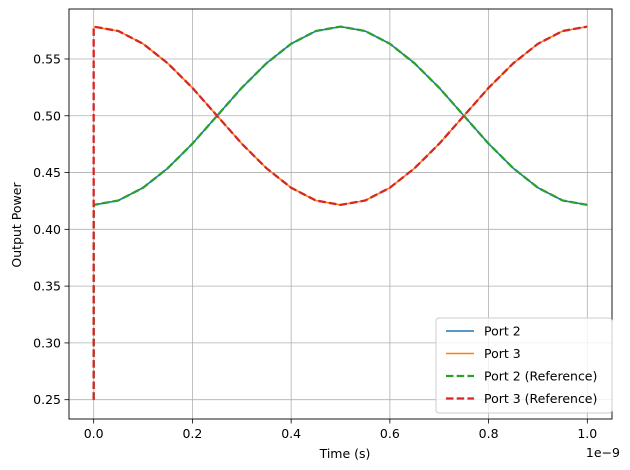 This screenshot has height=470, width=630. What do you see at coordinates (47, 229) in the screenshot?
I see `y-tick-label: 0.40` at bounding box center [47, 229].